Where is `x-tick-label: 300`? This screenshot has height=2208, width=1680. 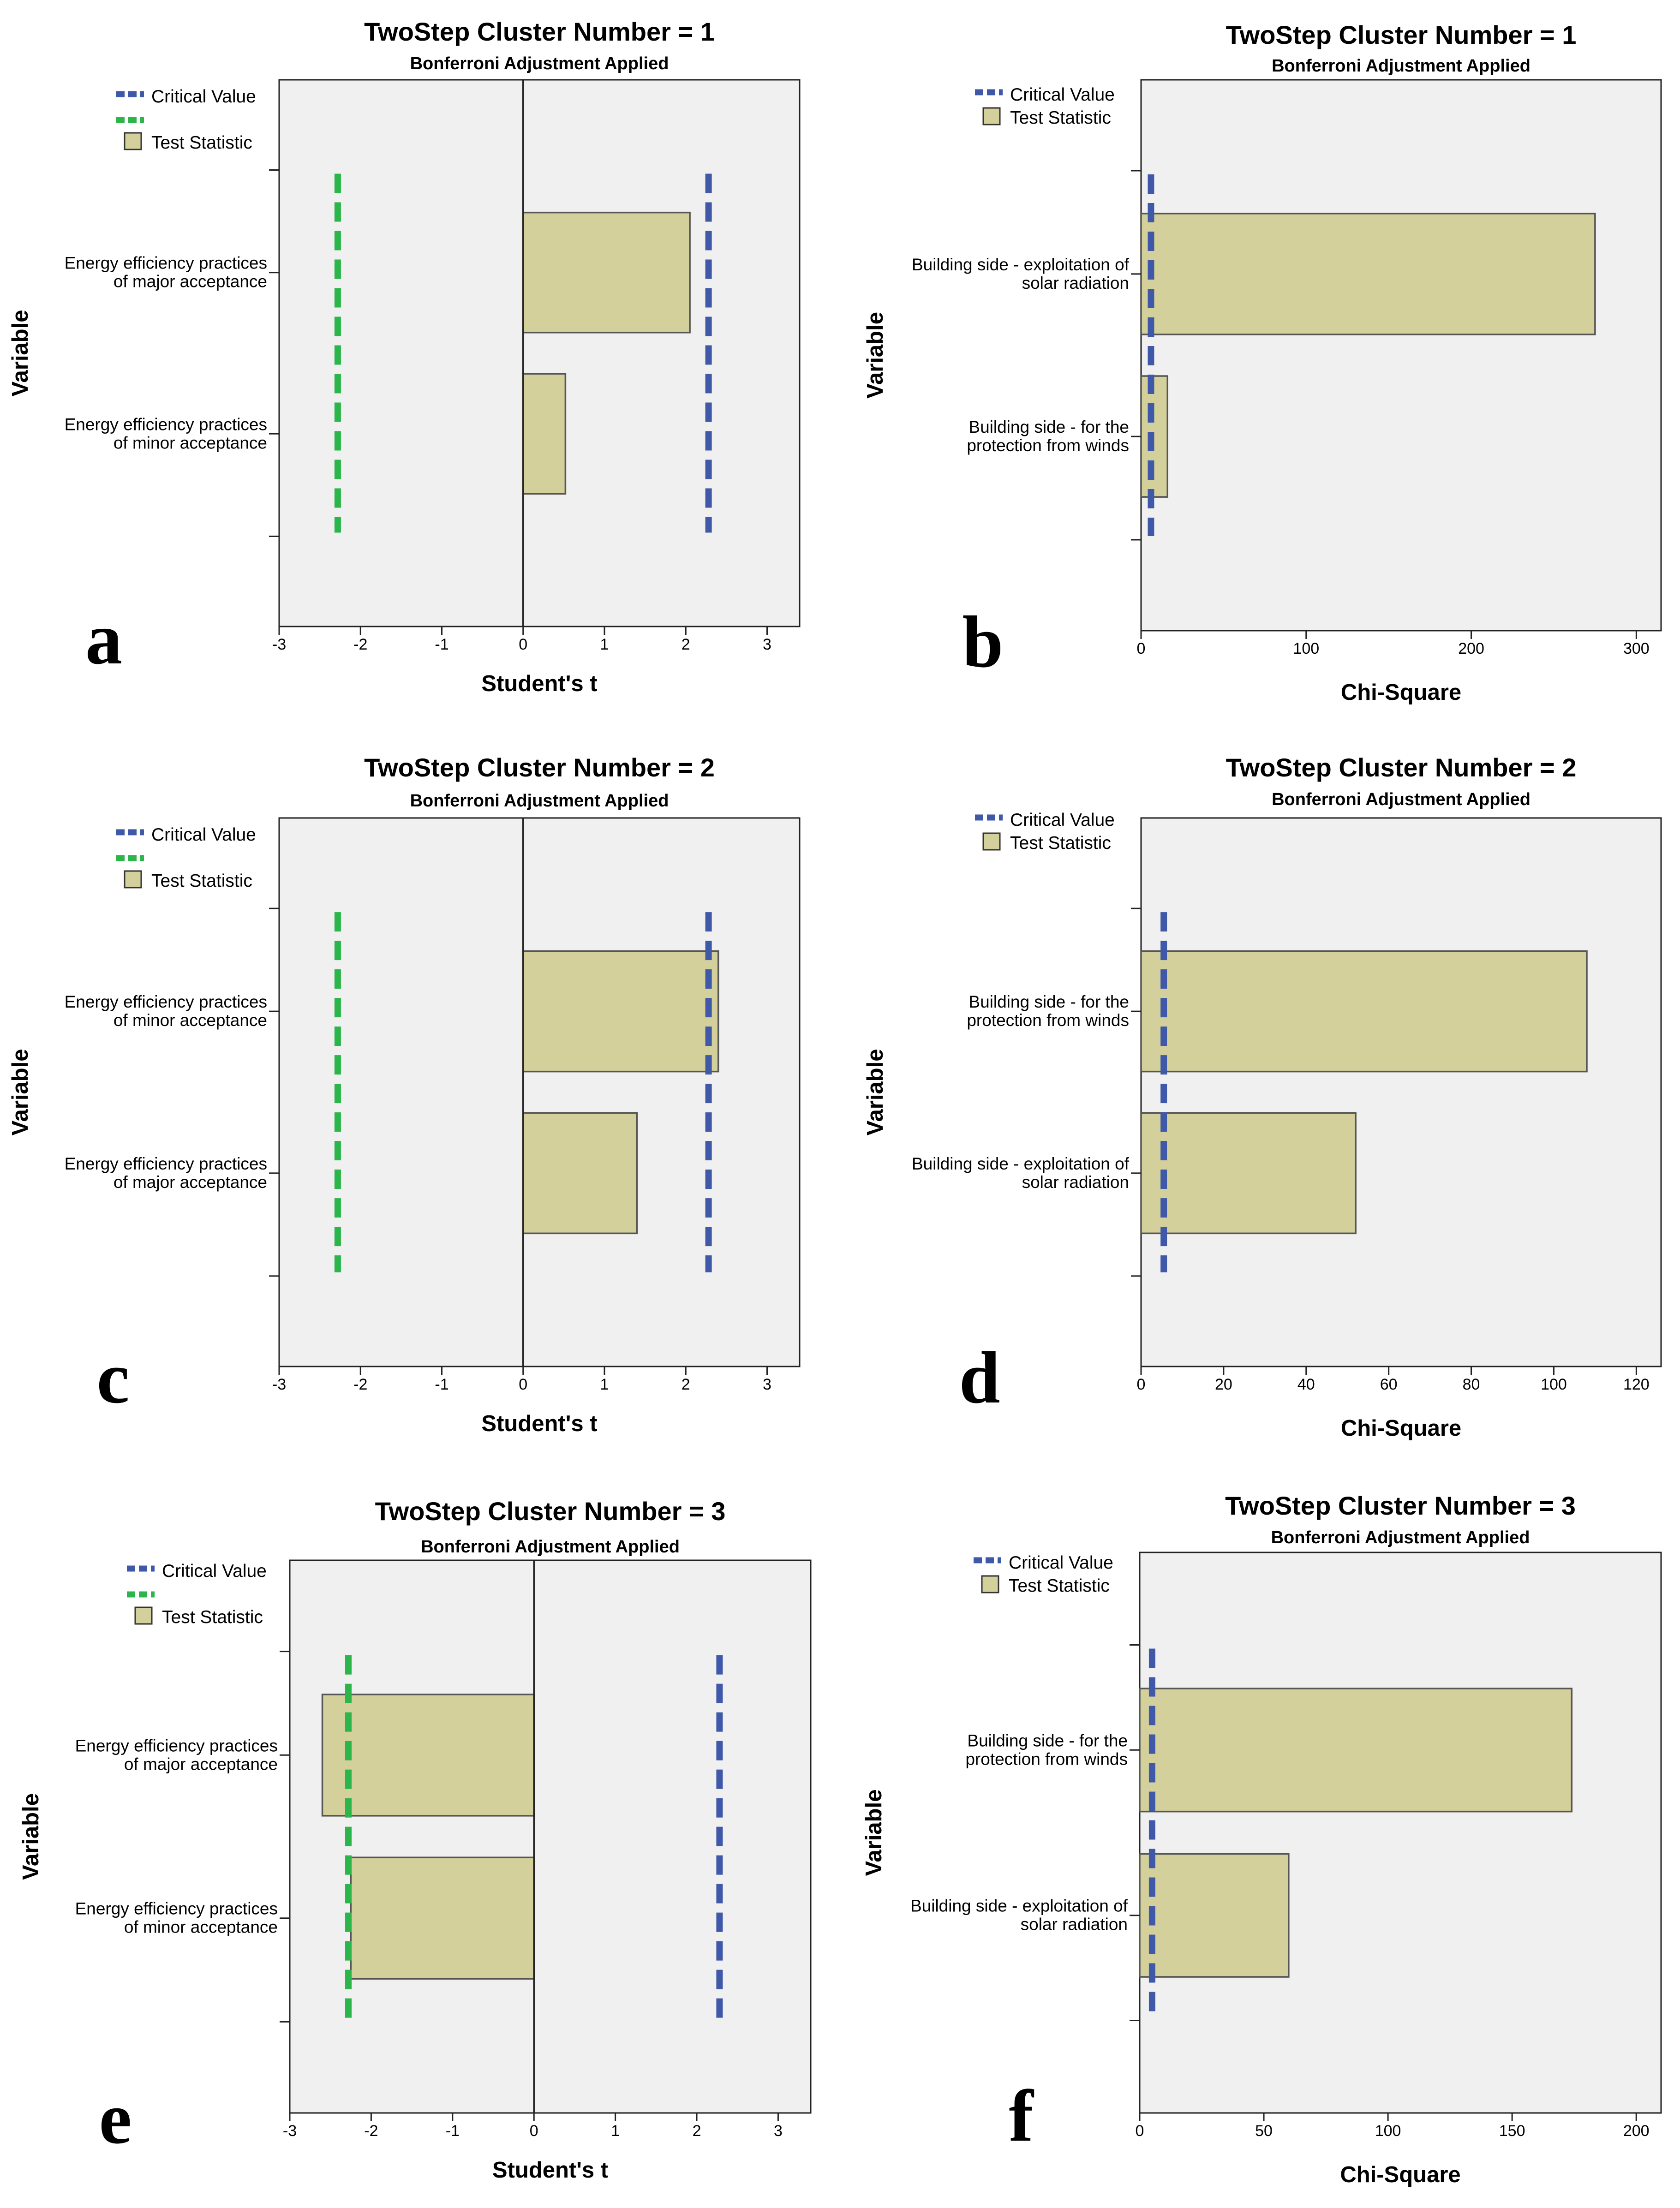
x-tick-label: 300 is located at coordinates (1636, 648).